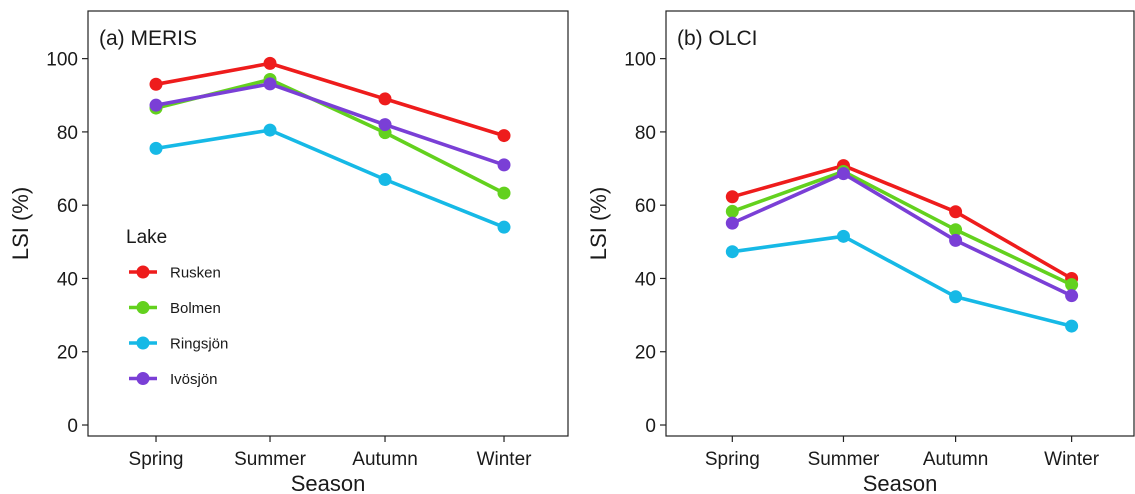 The image size is (1135, 494). I want to click on panel-title: (a) MERIS, so click(148, 38).